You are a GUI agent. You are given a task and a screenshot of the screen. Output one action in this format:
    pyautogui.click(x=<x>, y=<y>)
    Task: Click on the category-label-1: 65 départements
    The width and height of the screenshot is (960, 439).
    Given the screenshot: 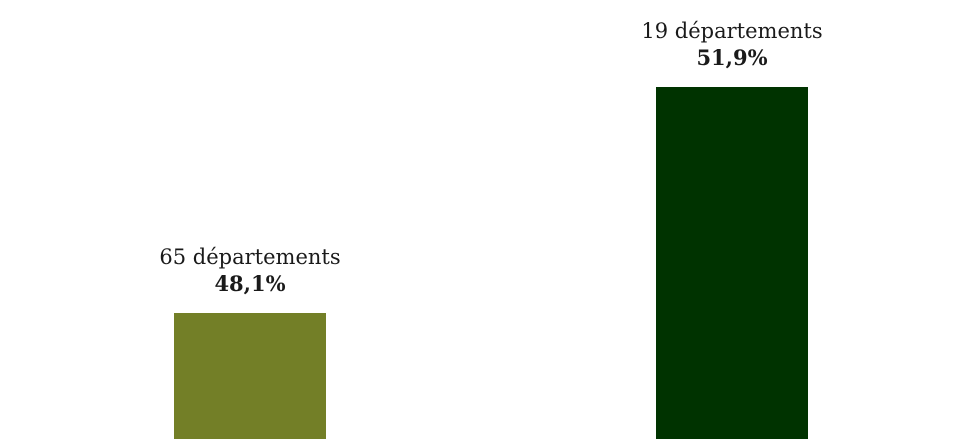 What is the action you would take?
    pyautogui.click(x=249, y=257)
    